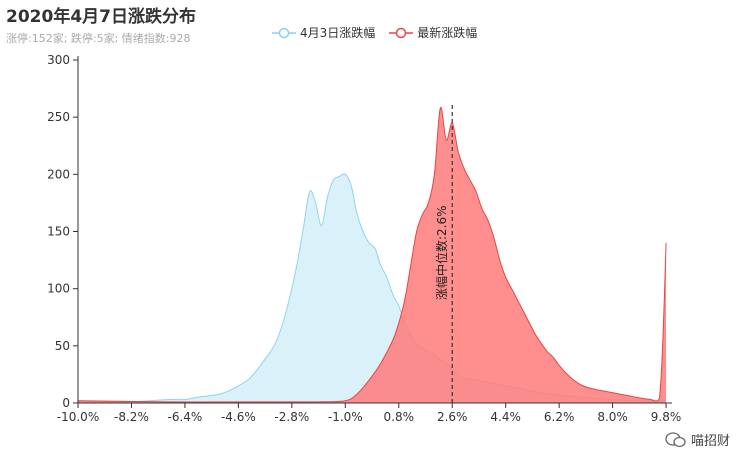 The width and height of the screenshot is (750, 463). What do you see at coordinates (338, 33) in the screenshot?
I see `legend-label-prev: 4月3日涨跌幅` at bounding box center [338, 33].